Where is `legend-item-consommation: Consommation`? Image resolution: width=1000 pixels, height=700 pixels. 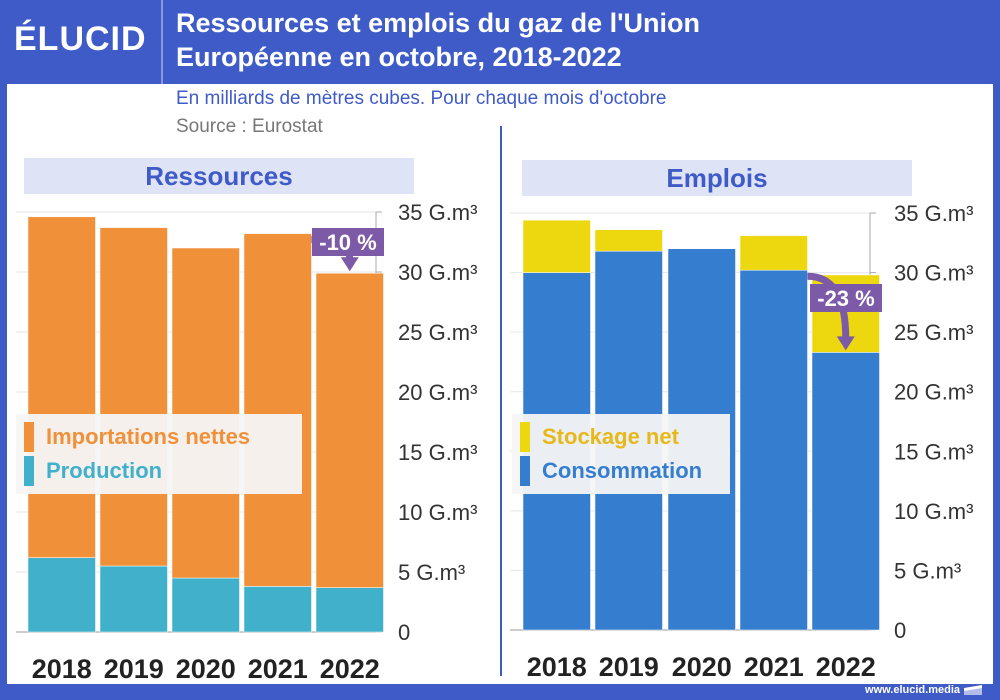
legend-item-consommation: Consommation is located at coordinates (621, 471).